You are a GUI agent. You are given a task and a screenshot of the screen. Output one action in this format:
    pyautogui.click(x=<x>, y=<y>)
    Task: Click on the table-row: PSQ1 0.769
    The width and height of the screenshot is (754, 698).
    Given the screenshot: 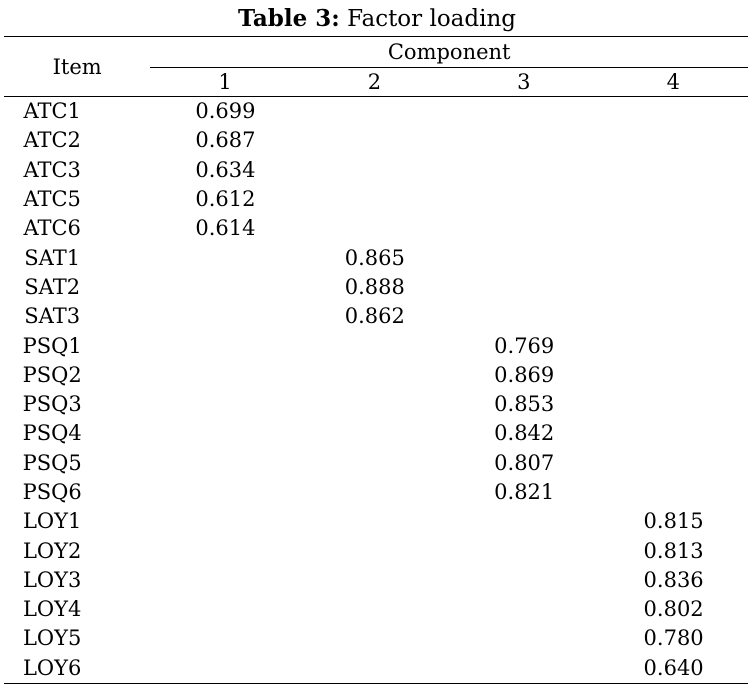 What is the action you would take?
    pyautogui.click(x=376, y=345)
    